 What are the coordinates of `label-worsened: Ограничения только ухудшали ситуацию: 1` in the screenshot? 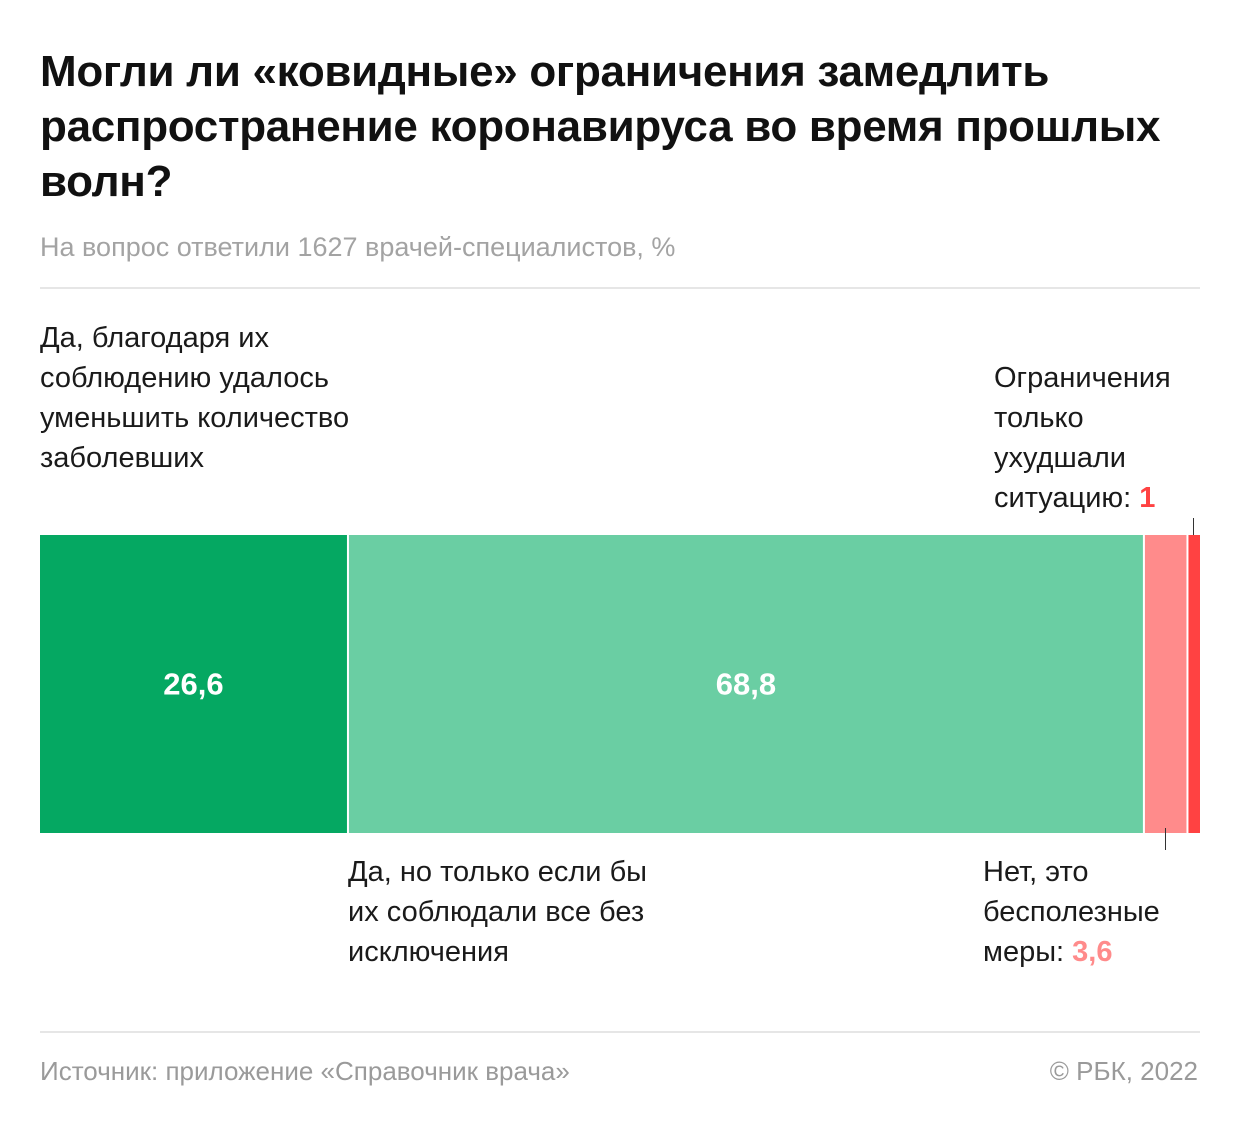 It's located at (1101, 438).